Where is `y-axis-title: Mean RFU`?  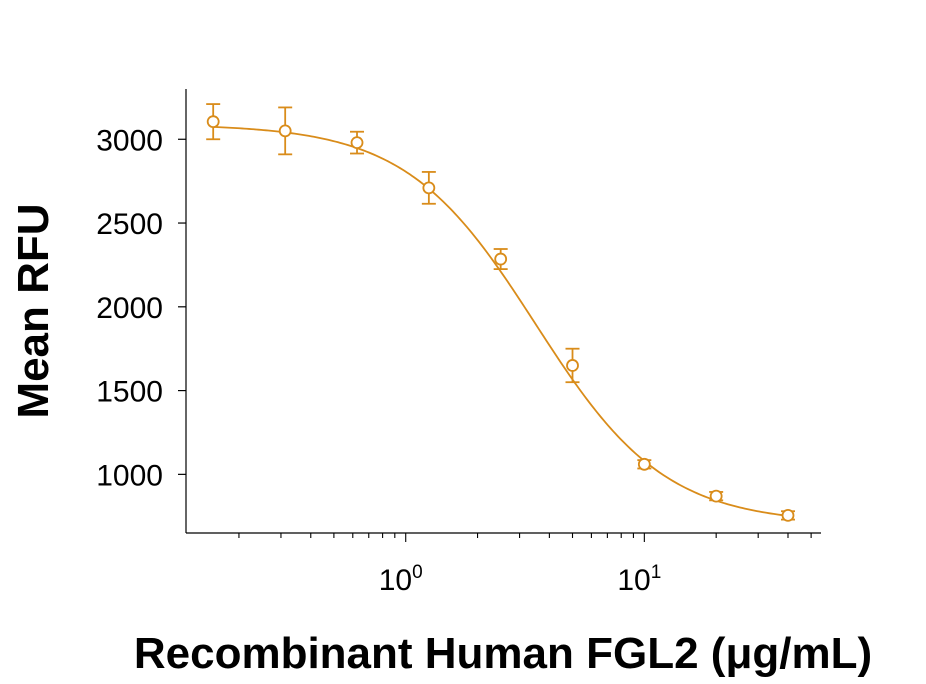 y-axis-title: Mean RFU is located at coordinates (33, 310).